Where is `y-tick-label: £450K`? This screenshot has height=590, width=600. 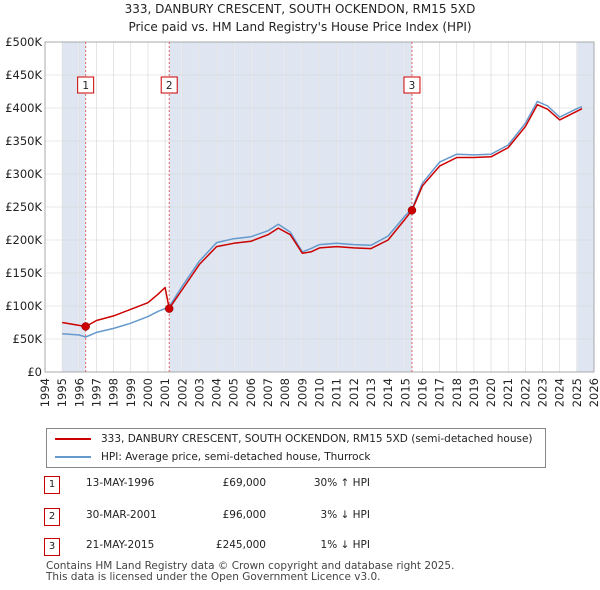
y-tick-label: £450K is located at coordinates (23, 75).